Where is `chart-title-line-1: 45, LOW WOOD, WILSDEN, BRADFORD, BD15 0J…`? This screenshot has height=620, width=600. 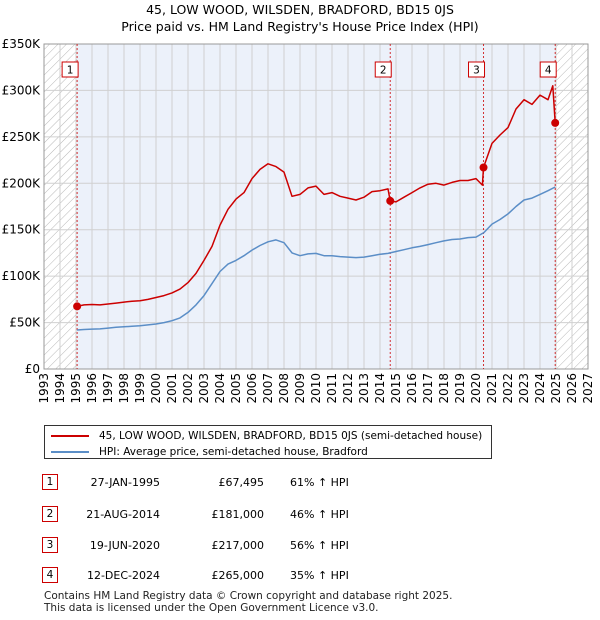
chart-title-line-1: 45, LOW WOOD, WILSDEN, BRADFORD, BD15 0J… is located at coordinates (300, 9).